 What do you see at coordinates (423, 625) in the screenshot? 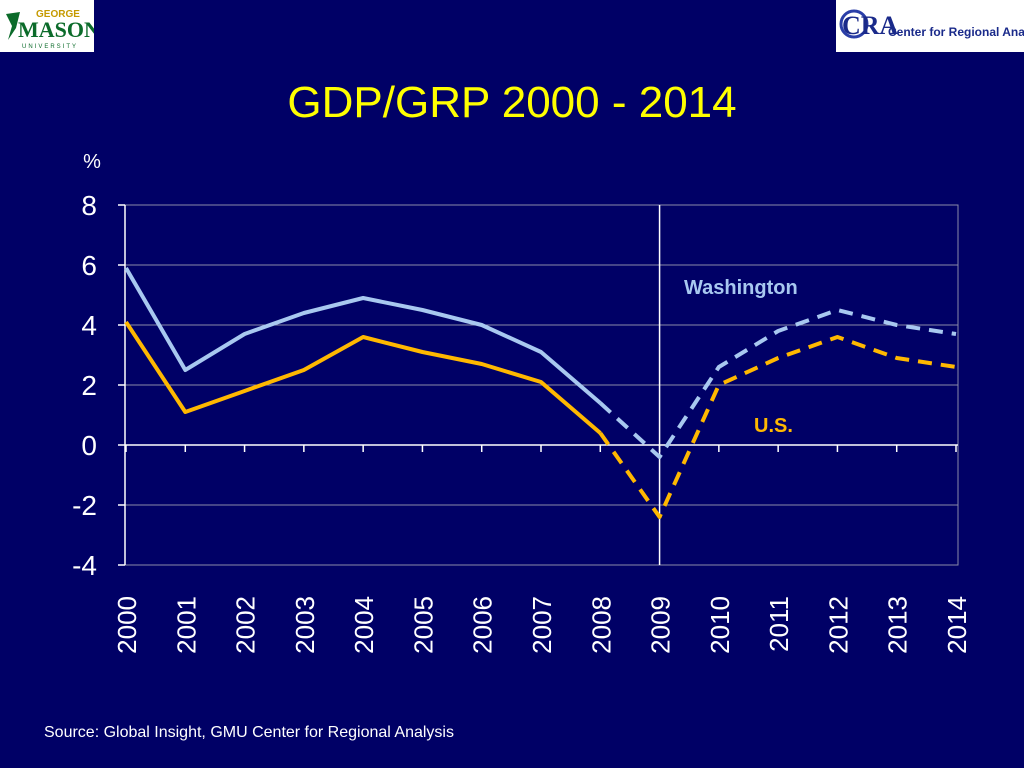
I see `x-tick-label: 2005` at bounding box center [423, 625].